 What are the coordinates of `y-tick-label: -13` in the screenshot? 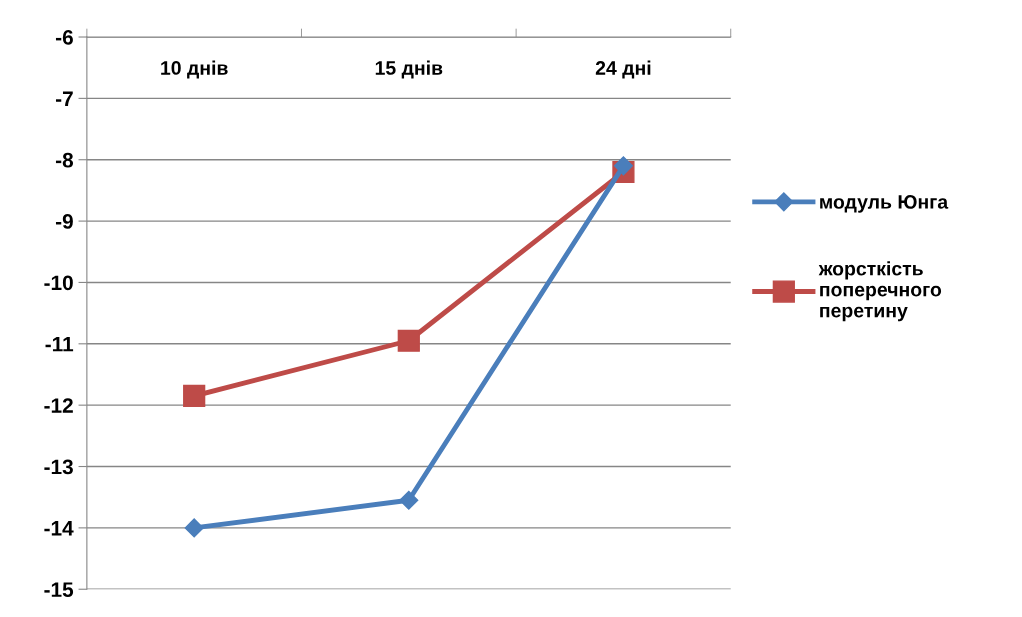 It's located at (58, 467).